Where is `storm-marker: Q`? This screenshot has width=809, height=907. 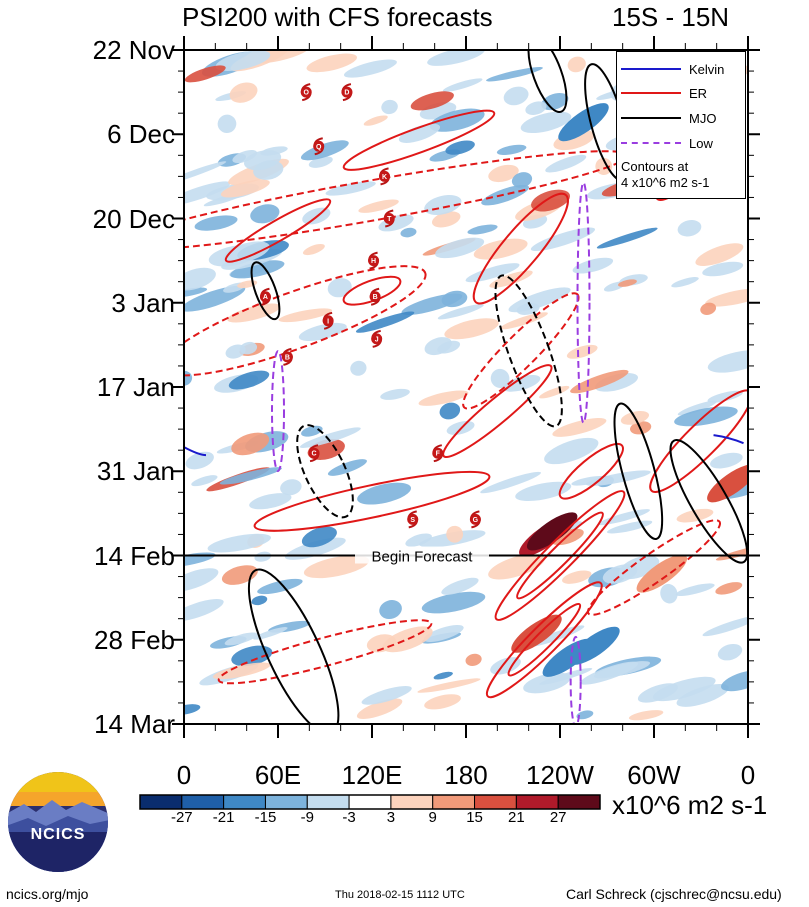 storm-marker: Q is located at coordinates (319, 146).